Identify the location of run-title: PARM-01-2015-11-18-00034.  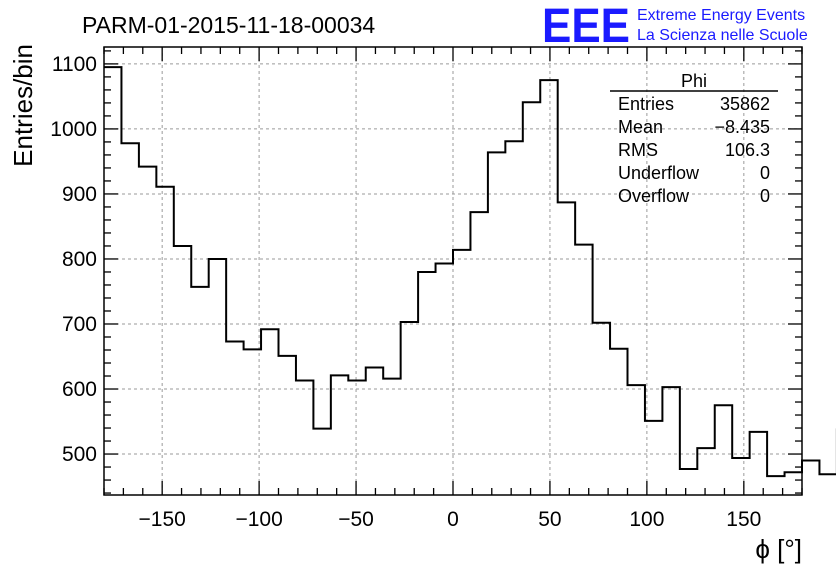
(228, 25).